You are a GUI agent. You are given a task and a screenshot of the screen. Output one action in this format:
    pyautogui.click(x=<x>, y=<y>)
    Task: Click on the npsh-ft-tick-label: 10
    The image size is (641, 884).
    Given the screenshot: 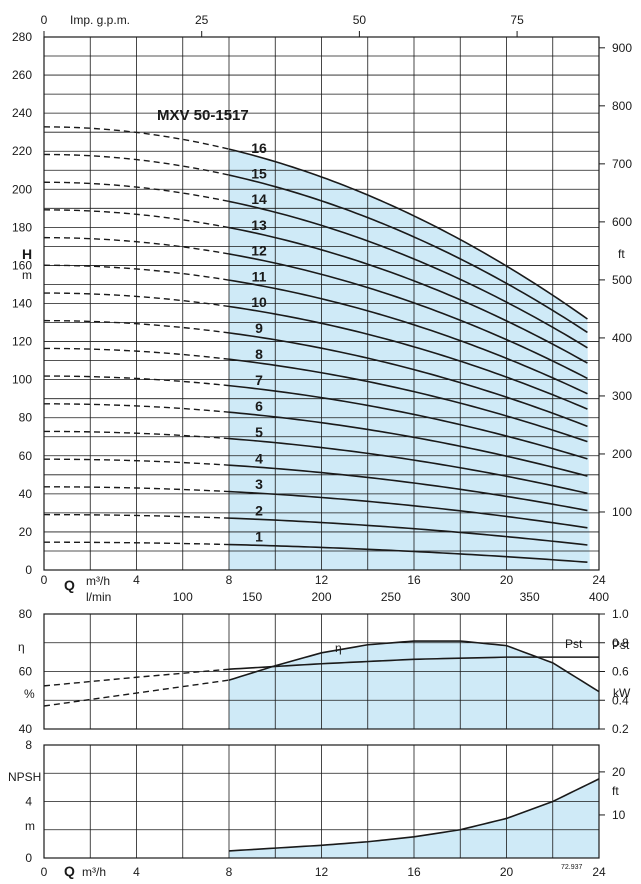 What is the action you would take?
    pyautogui.click(x=619, y=815)
    